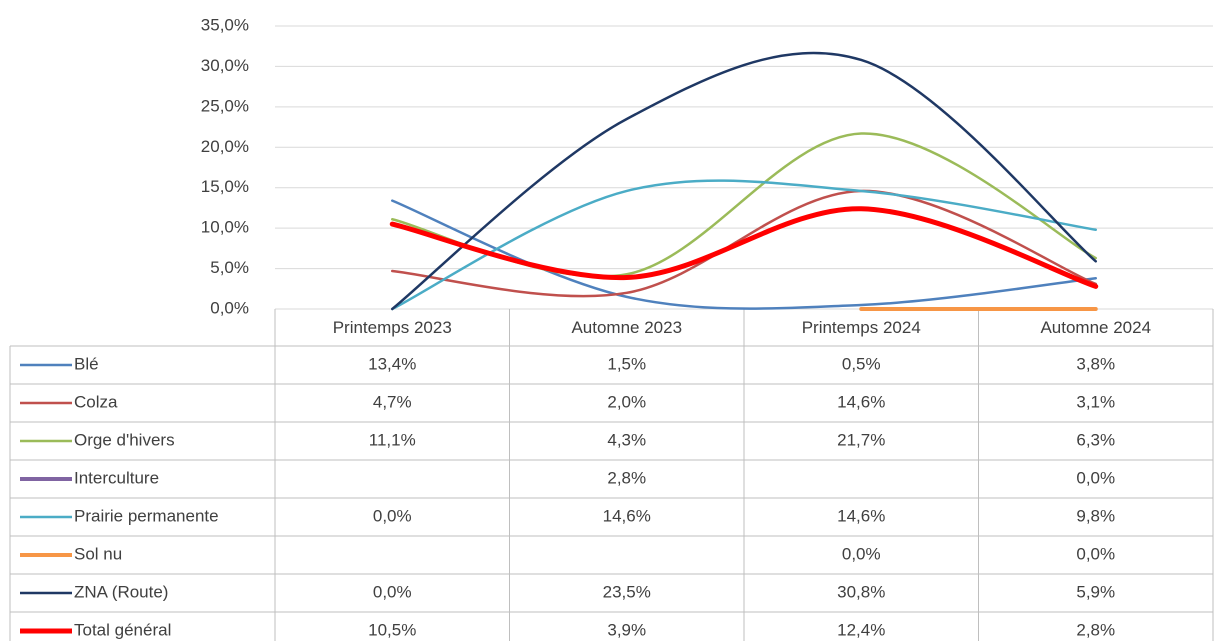  What do you see at coordinates (626, 629) in the screenshot?
I see `data-label: 3,9%` at bounding box center [626, 629].